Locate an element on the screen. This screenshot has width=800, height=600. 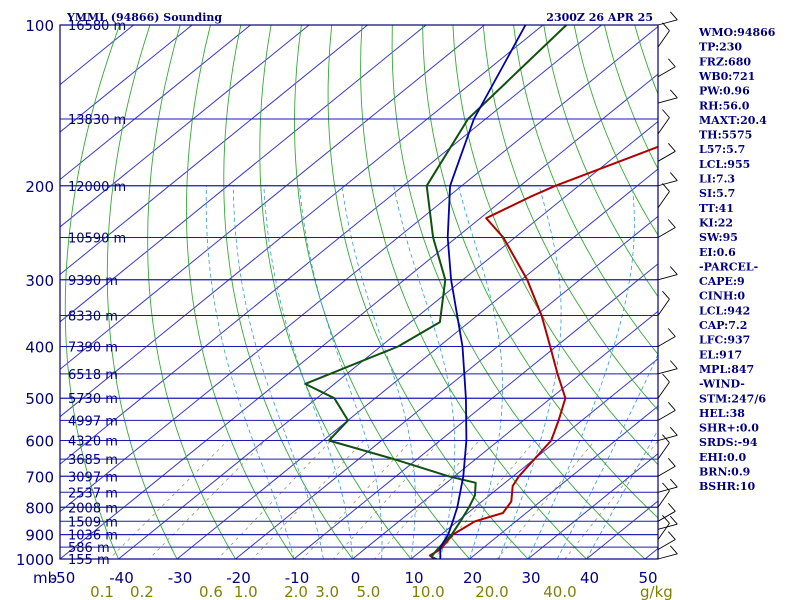
temperature-tick-label: 50 is located at coordinates (647, 578).